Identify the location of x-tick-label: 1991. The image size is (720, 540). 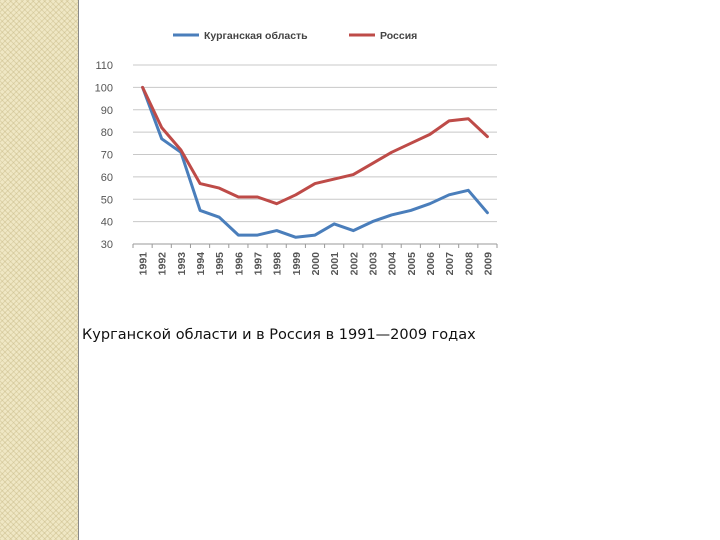
(144, 264).